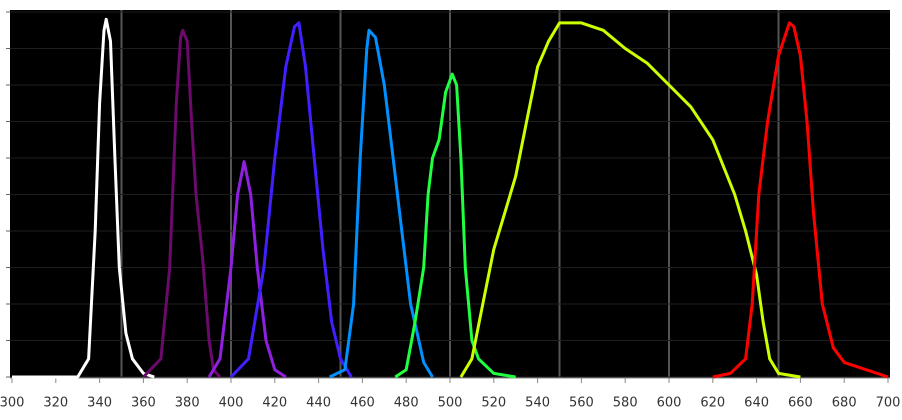 Image resolution: width=902 pixels, height=420 pixels. I want to click on x-tick-label: 360, so click(143, 403).